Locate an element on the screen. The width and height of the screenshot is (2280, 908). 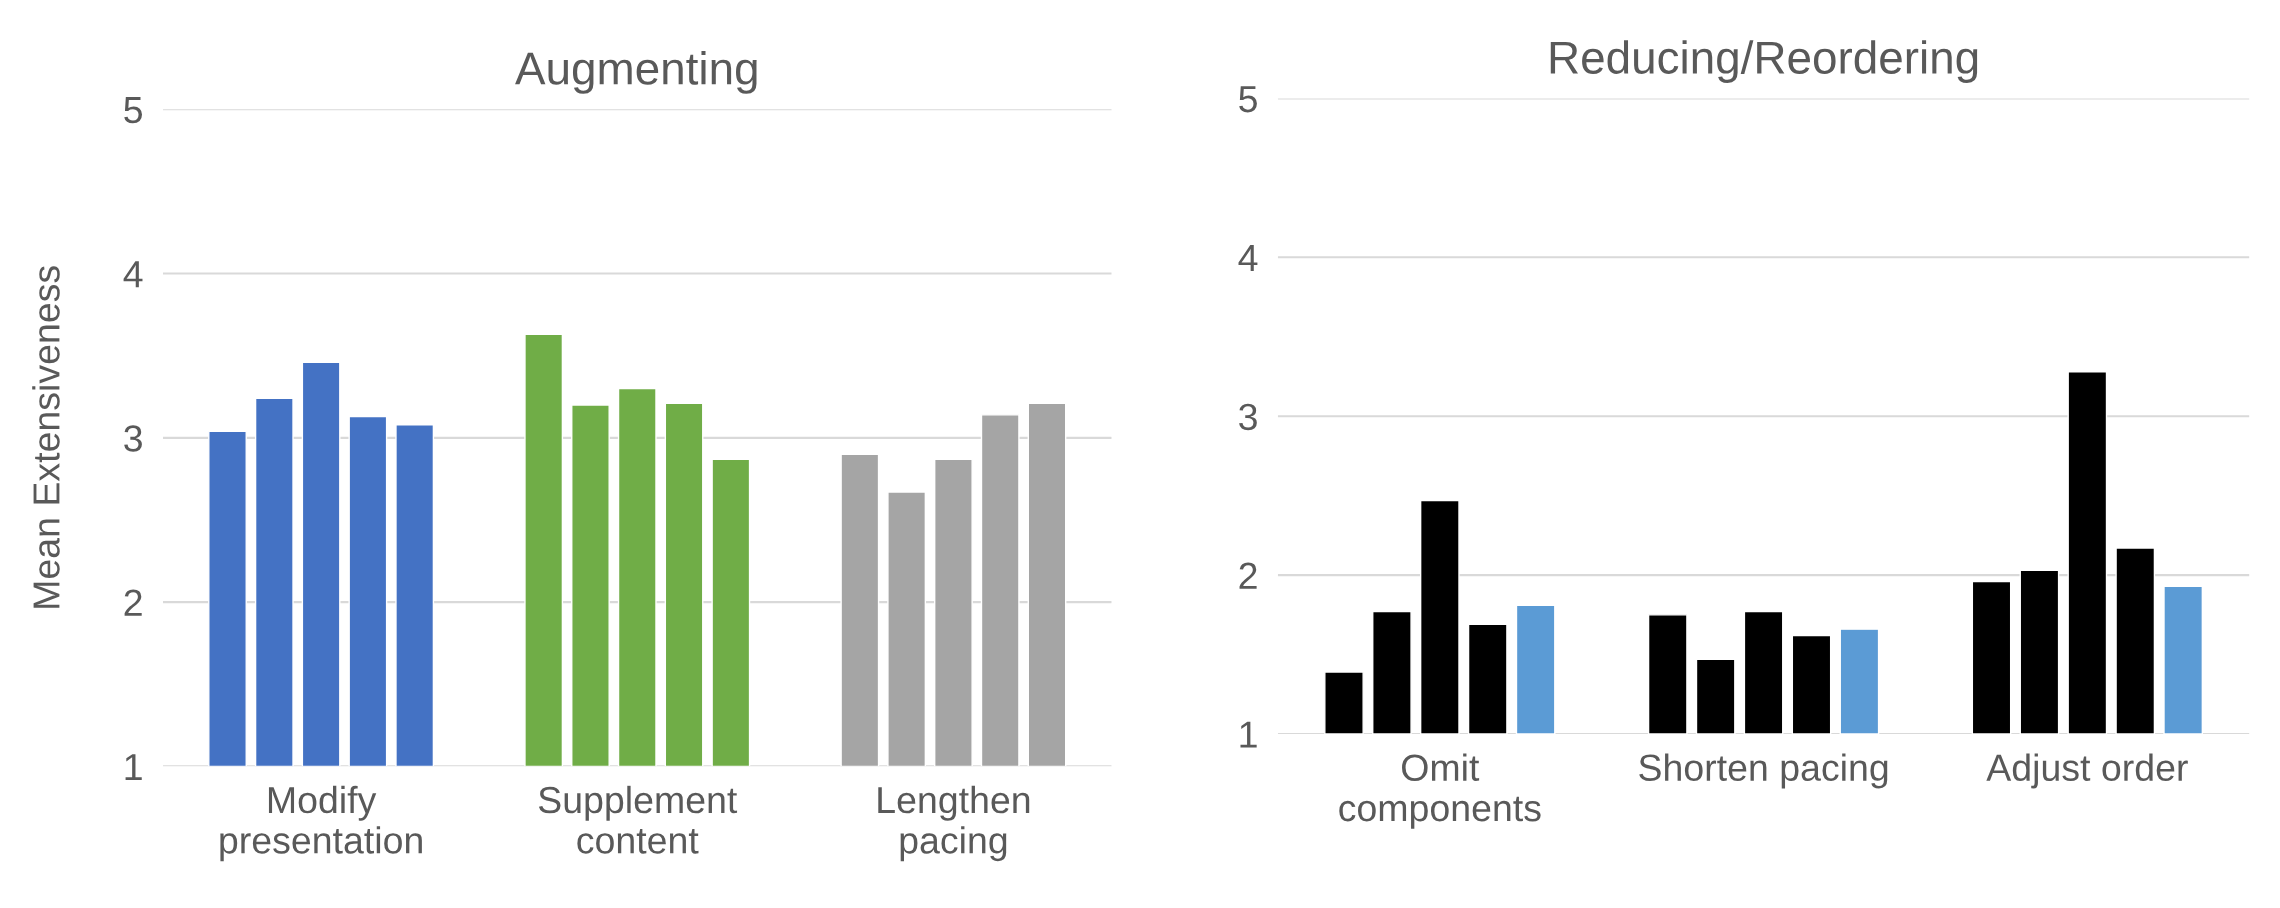
chart-title: Augmenting is located at coordinates (636, 72).